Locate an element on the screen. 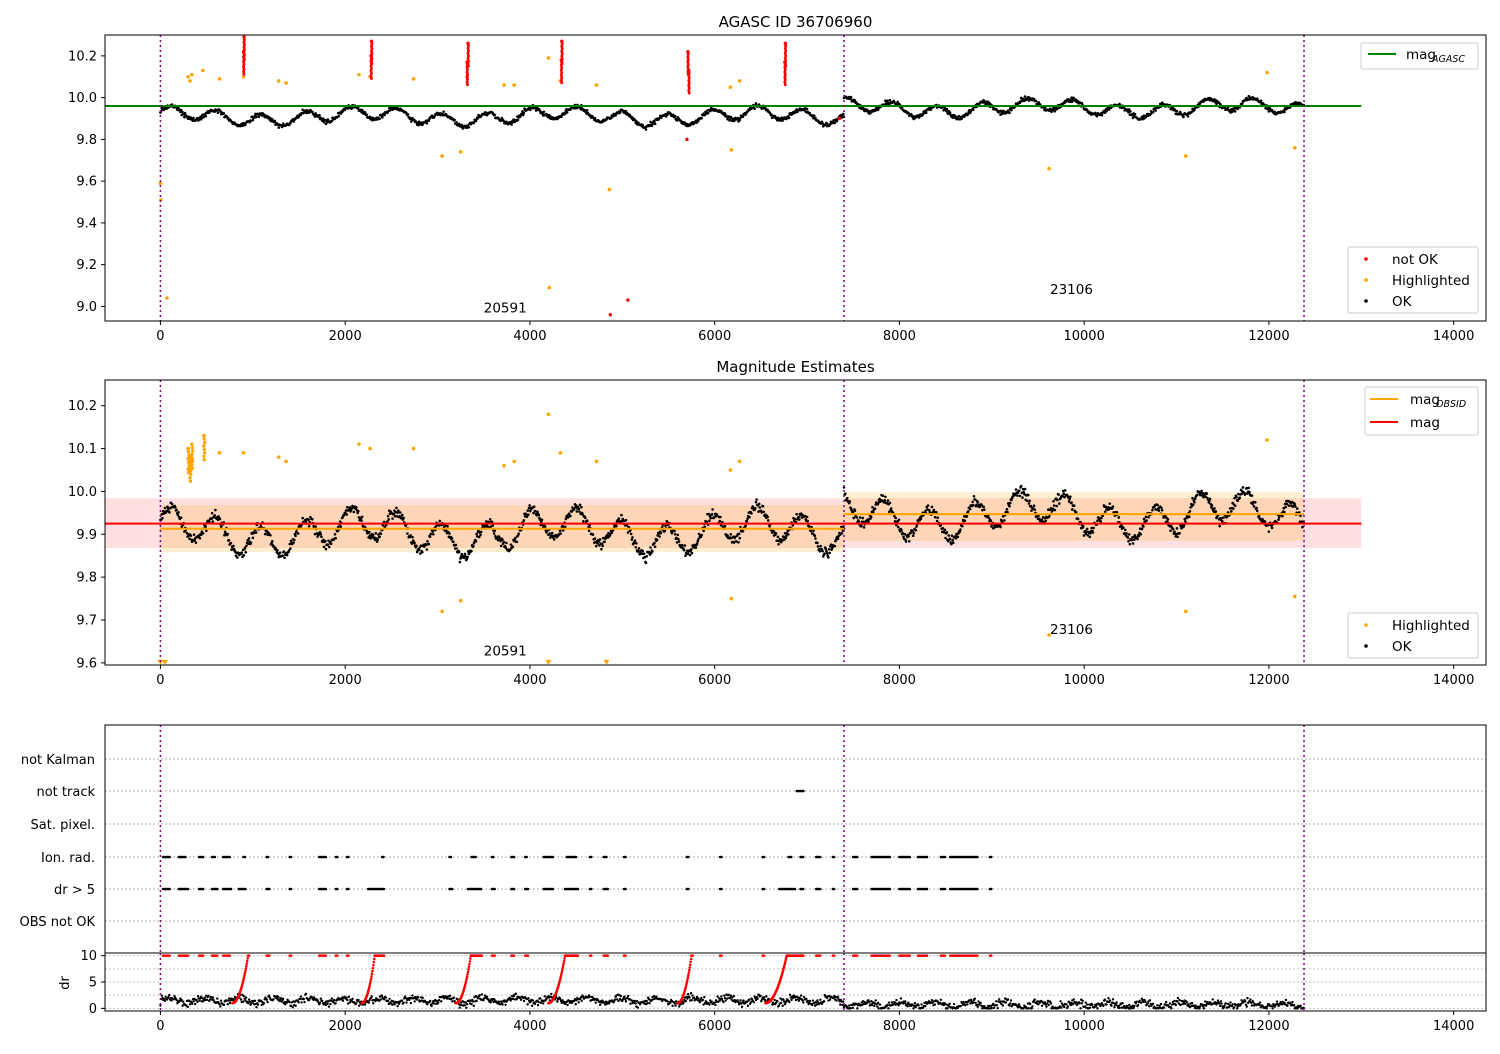 Image resolution: width=1500 pixels, height=1054 pixels. x-tick-label: 8000 is located at coordinates (899, 336).